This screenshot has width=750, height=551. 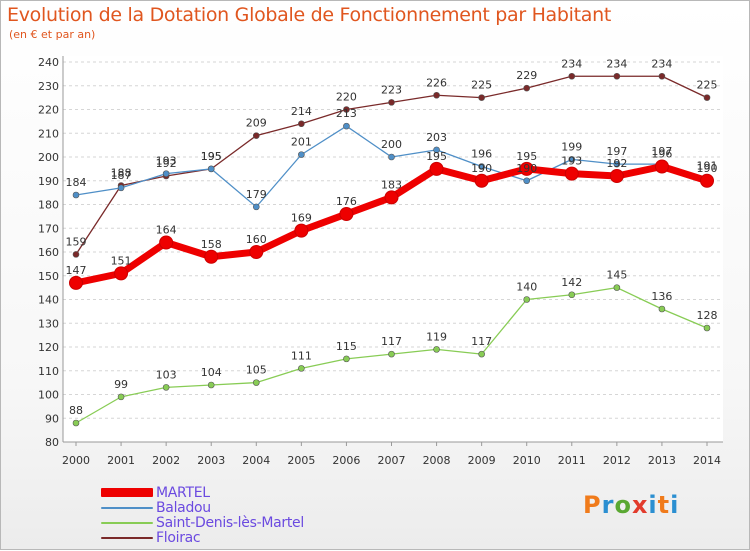 I want to click on y-tick-label: 140, so click(x=48, y=300).